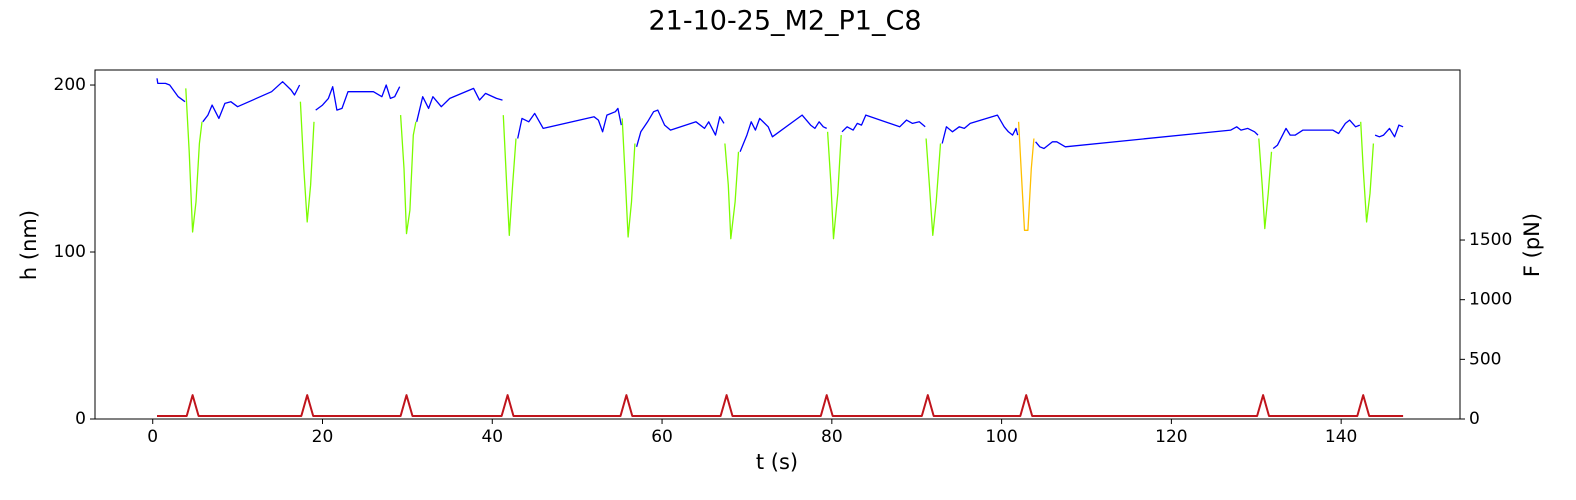  I want to click on x-tick-label: 0, so click(152, 437).